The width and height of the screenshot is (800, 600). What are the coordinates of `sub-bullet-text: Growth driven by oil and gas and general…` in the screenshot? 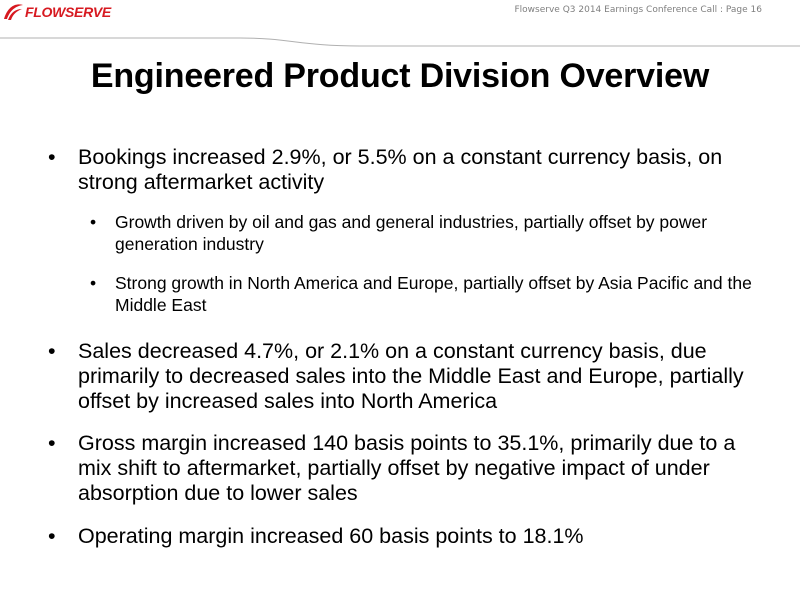 It's located at (411, 233).